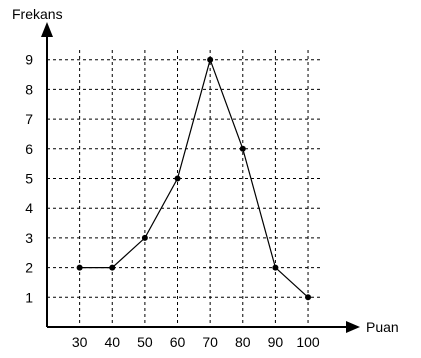 The image size is (421, 358). Describe the element at coordinates (308, 342) in the screenshot. I see `x-tick-label: 100` at that location.